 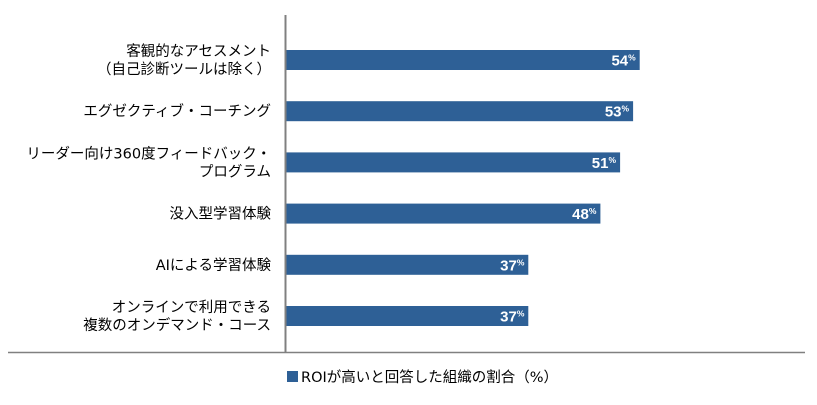 What do you see at coordinates (613, 112) in the screenshot?
I see `value-number: 53` at bounding box center [613, 112].